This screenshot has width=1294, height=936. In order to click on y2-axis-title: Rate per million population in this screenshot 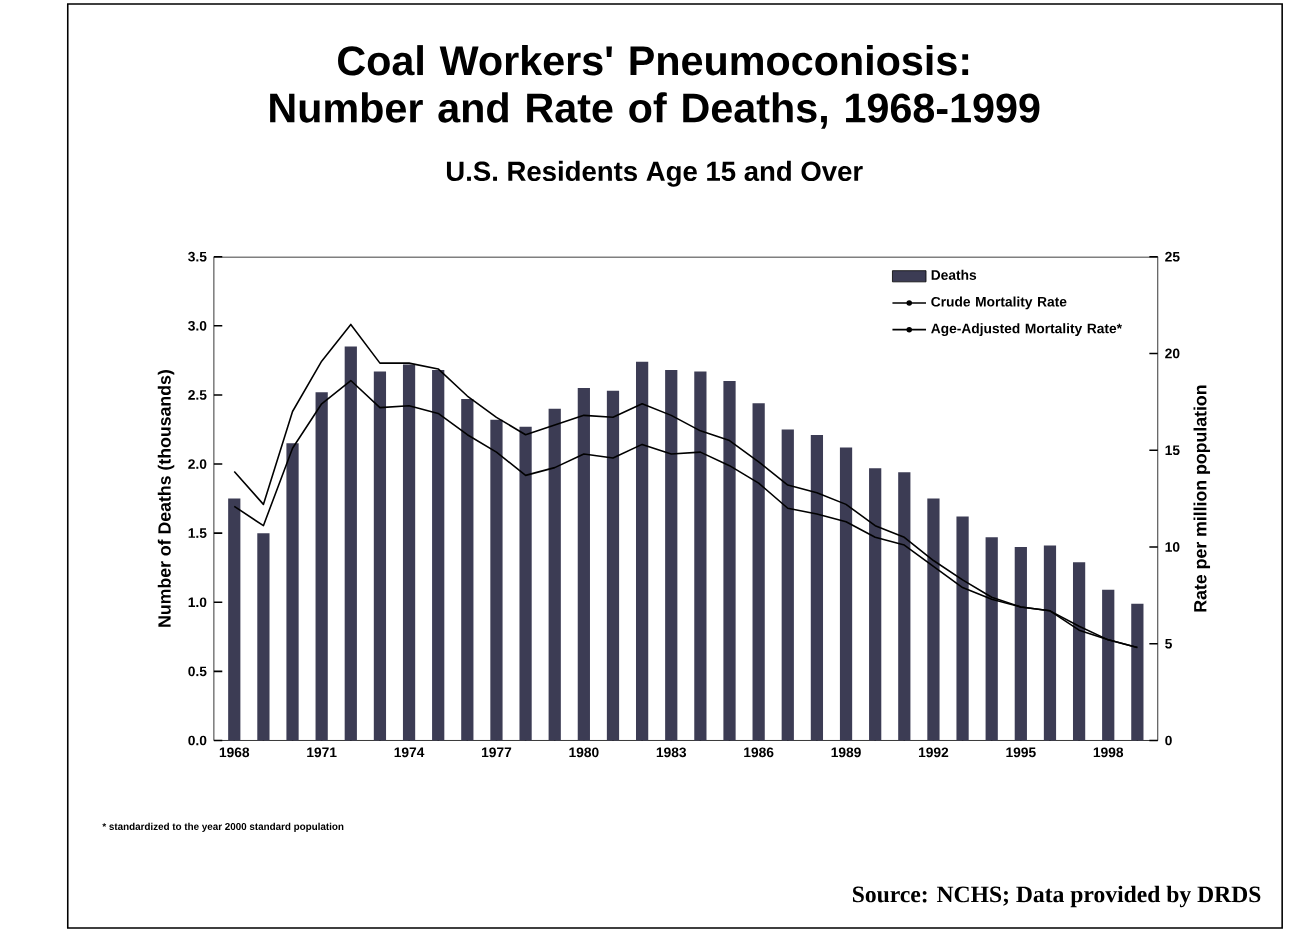, I will do `click(1202, 498)`.